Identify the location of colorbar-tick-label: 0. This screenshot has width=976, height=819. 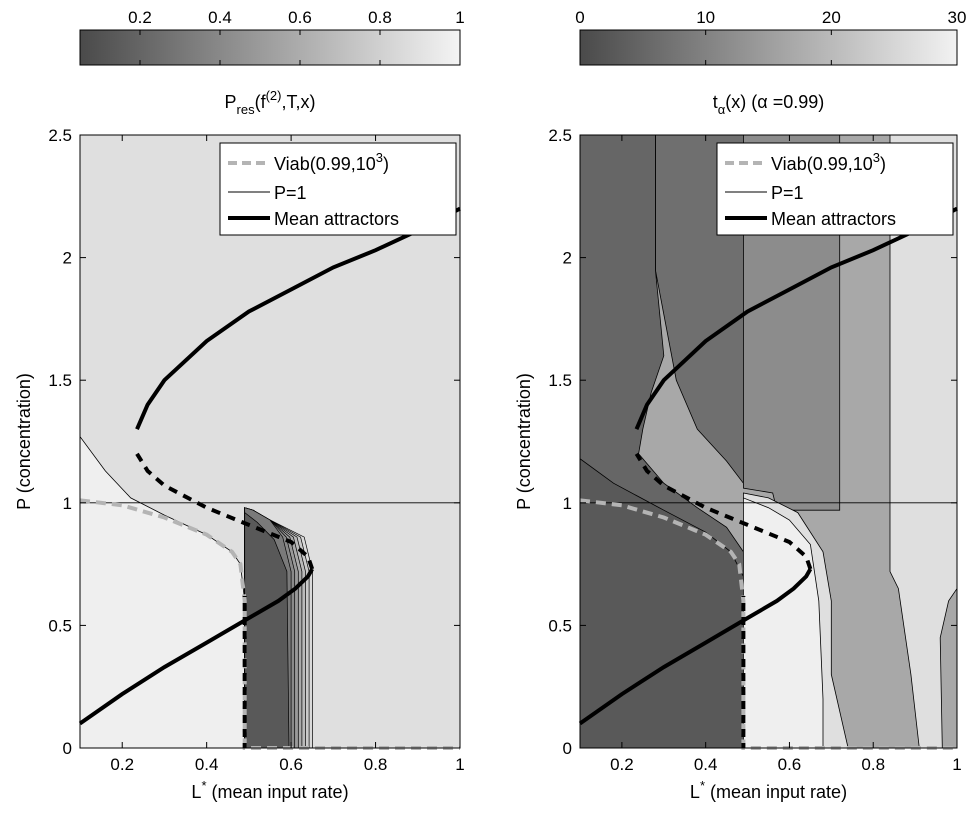
(579, 17).